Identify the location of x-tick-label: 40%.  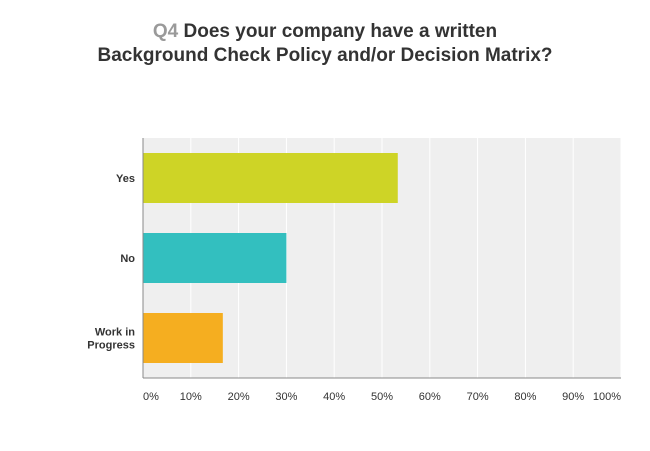
(334, 397).